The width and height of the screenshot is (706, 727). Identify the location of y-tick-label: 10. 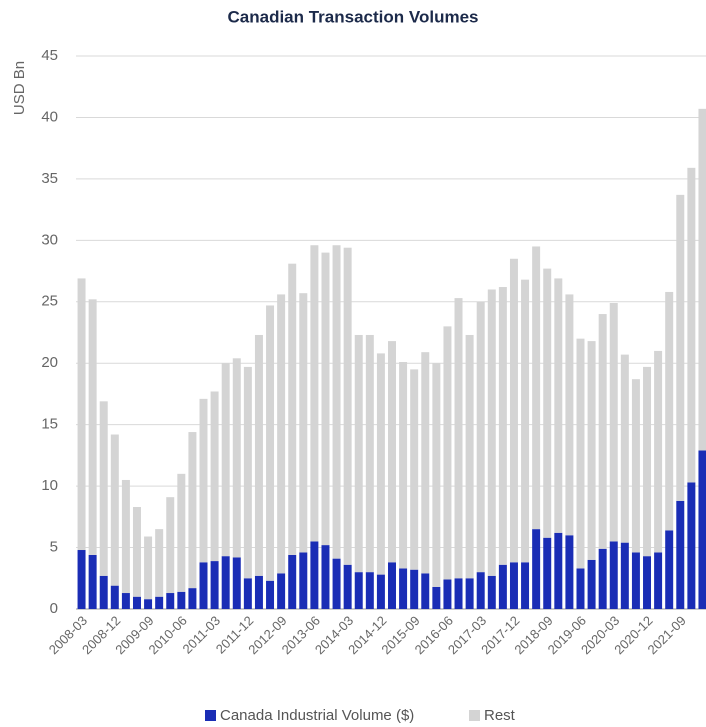
(49, 485).